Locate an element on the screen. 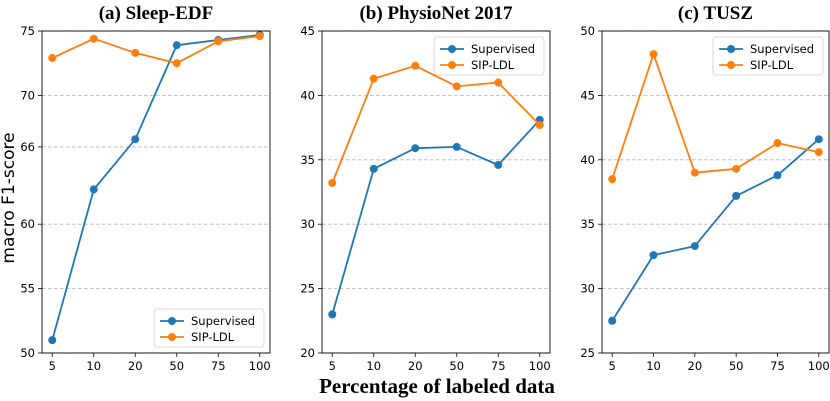 This screenshot has height=401, width=830. y-tick-label: 75 is located at coordinates (27, 31).